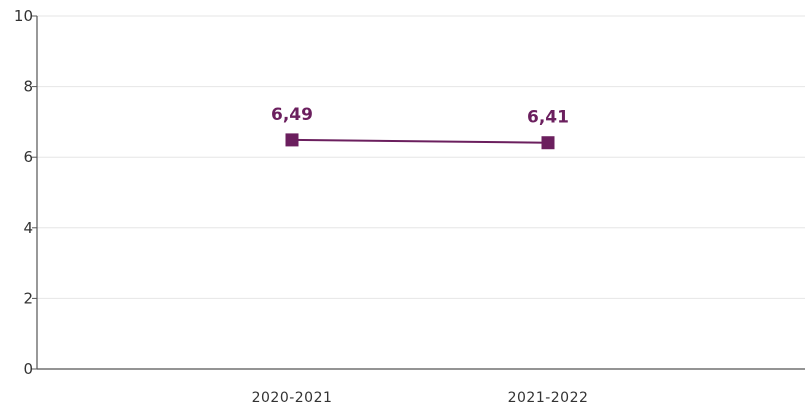 The image size is (805, 407). I want to click on y-tick-label: 4, so click(28, 228).